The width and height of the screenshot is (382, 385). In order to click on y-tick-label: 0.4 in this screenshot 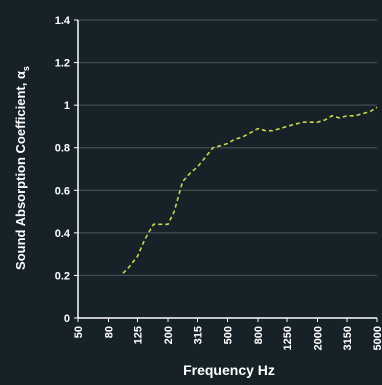, I will do `click(63, 234)`.